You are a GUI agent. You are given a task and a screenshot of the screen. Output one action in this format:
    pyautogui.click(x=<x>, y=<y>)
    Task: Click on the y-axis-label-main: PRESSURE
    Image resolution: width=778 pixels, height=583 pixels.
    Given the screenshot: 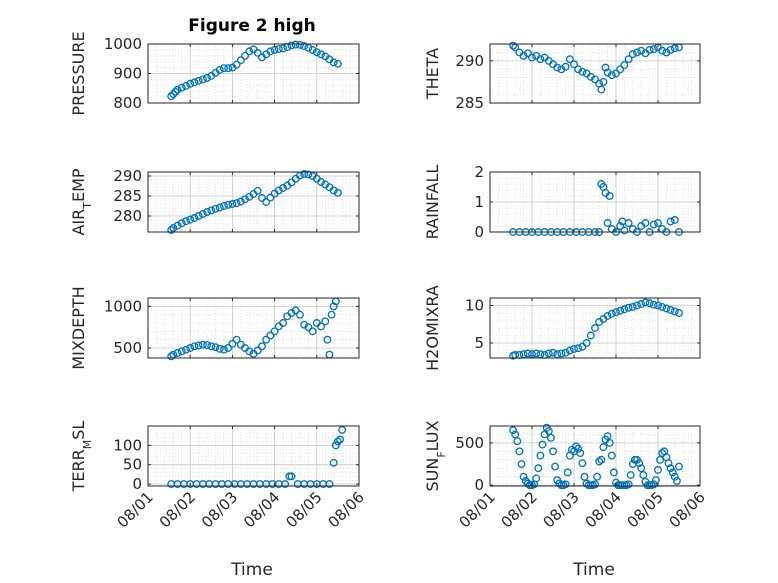 What is the action you would take?
    pyautogui.click(x=78, y=73)
    